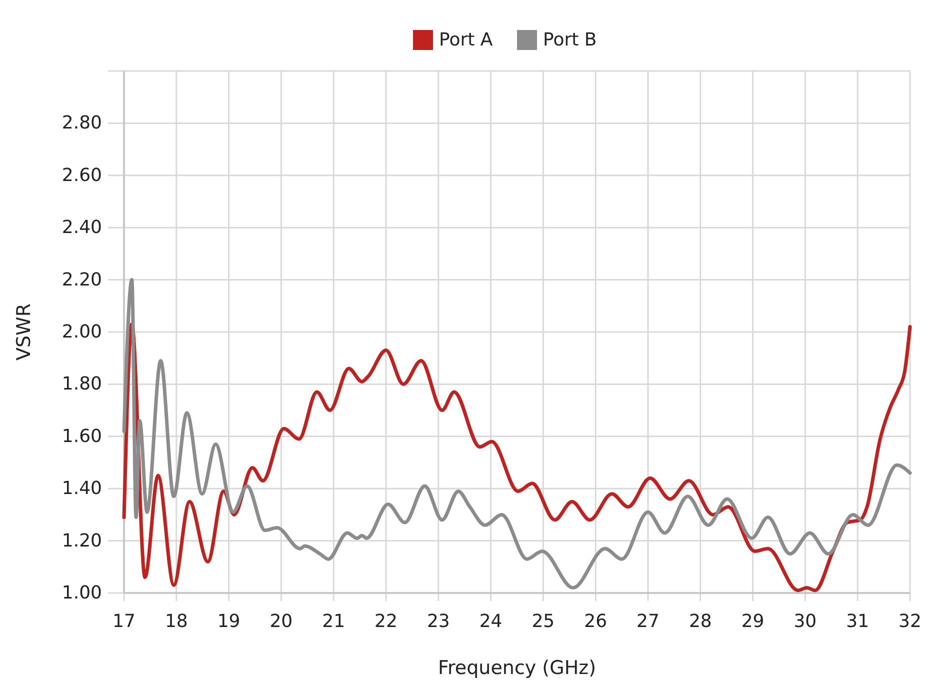 Image resolution: width=930 pixels, height=696 pixels. I want to click on x-tick-label: 19, so click(228, 621).